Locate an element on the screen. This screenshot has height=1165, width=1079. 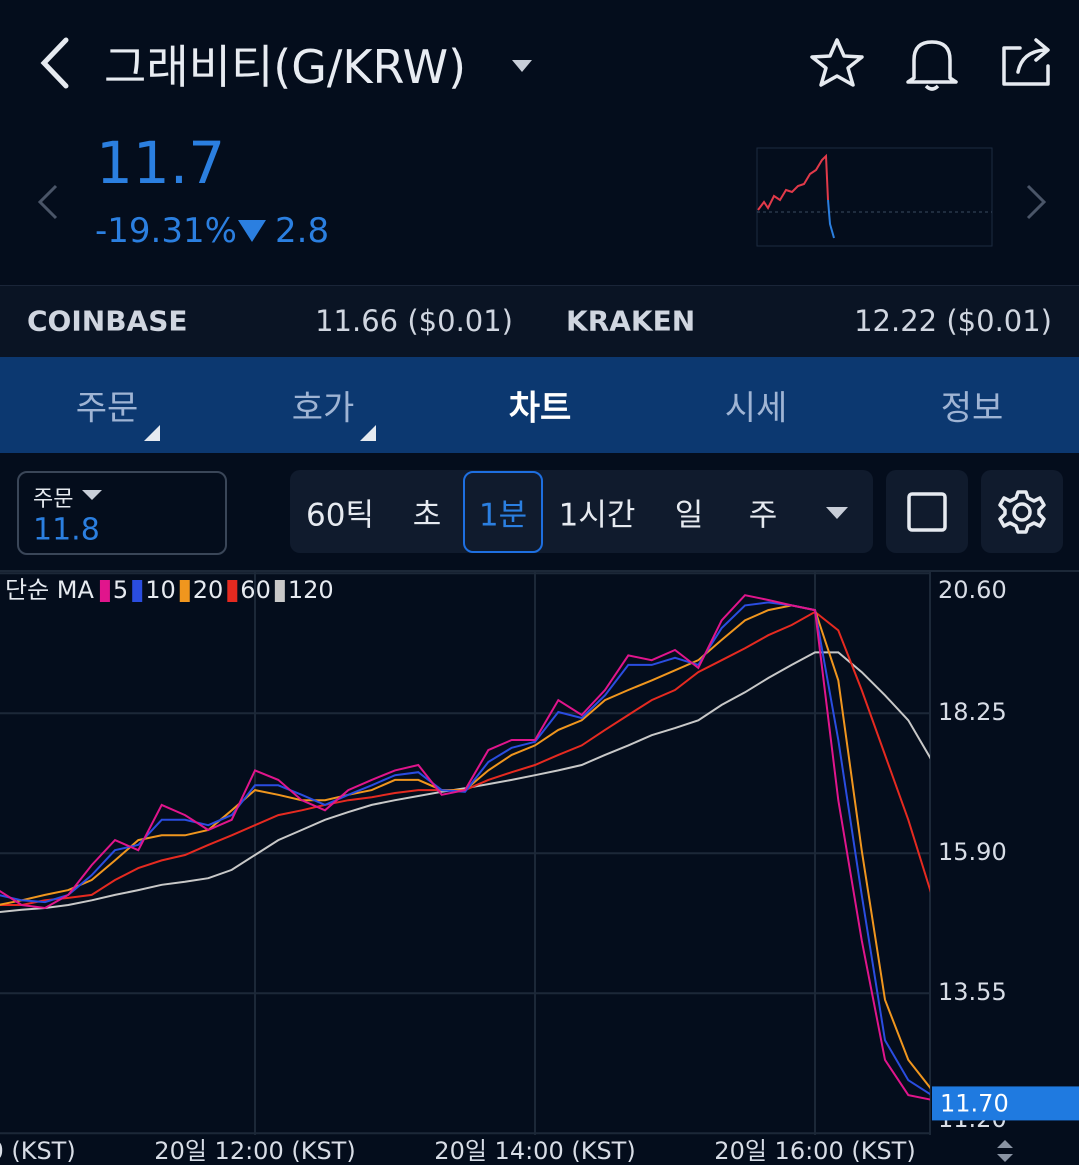
order-box-label: 주문 is located at coordinates (53, 499).